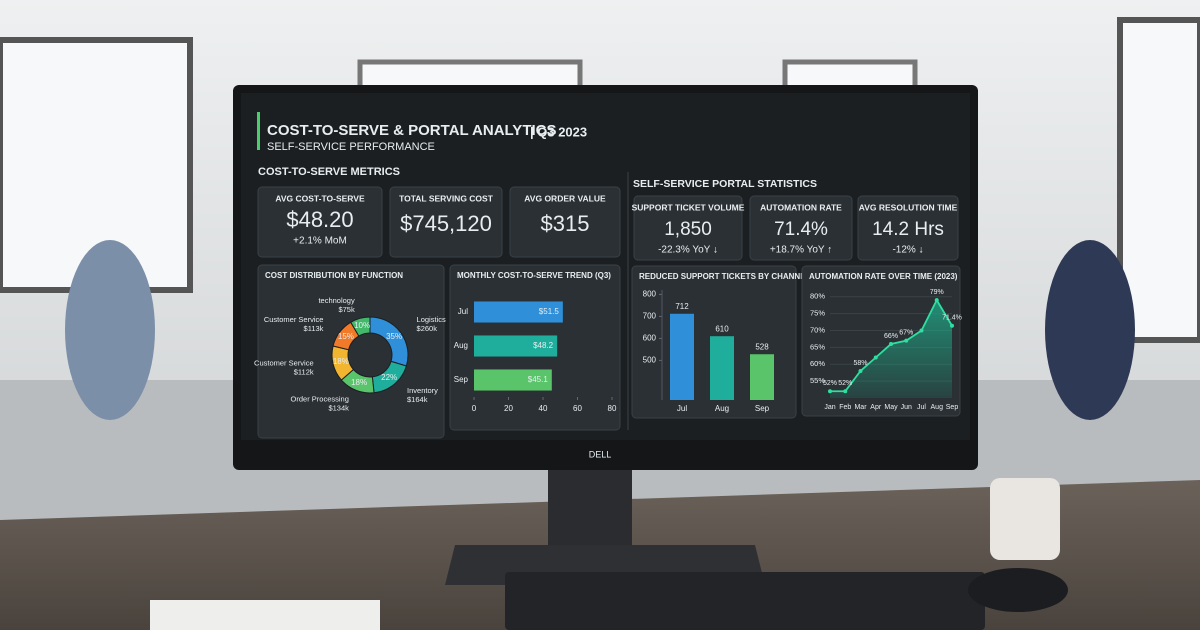  Describe the element at coordinates (762, 346) in the screenshot. I see `value-label: 528` at that location.